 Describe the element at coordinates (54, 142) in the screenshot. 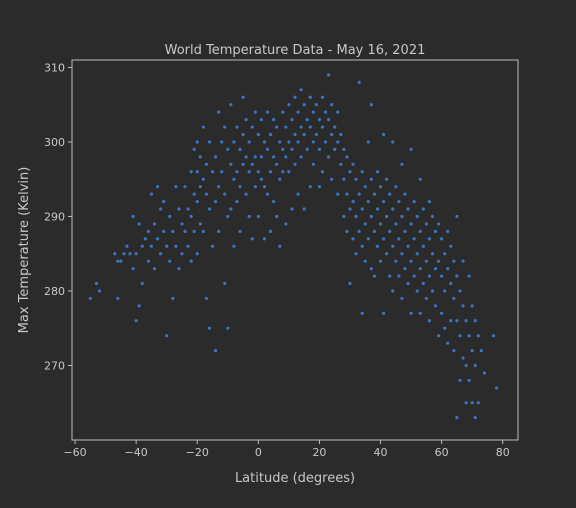

I see `y-tick-label: 300` at that location.